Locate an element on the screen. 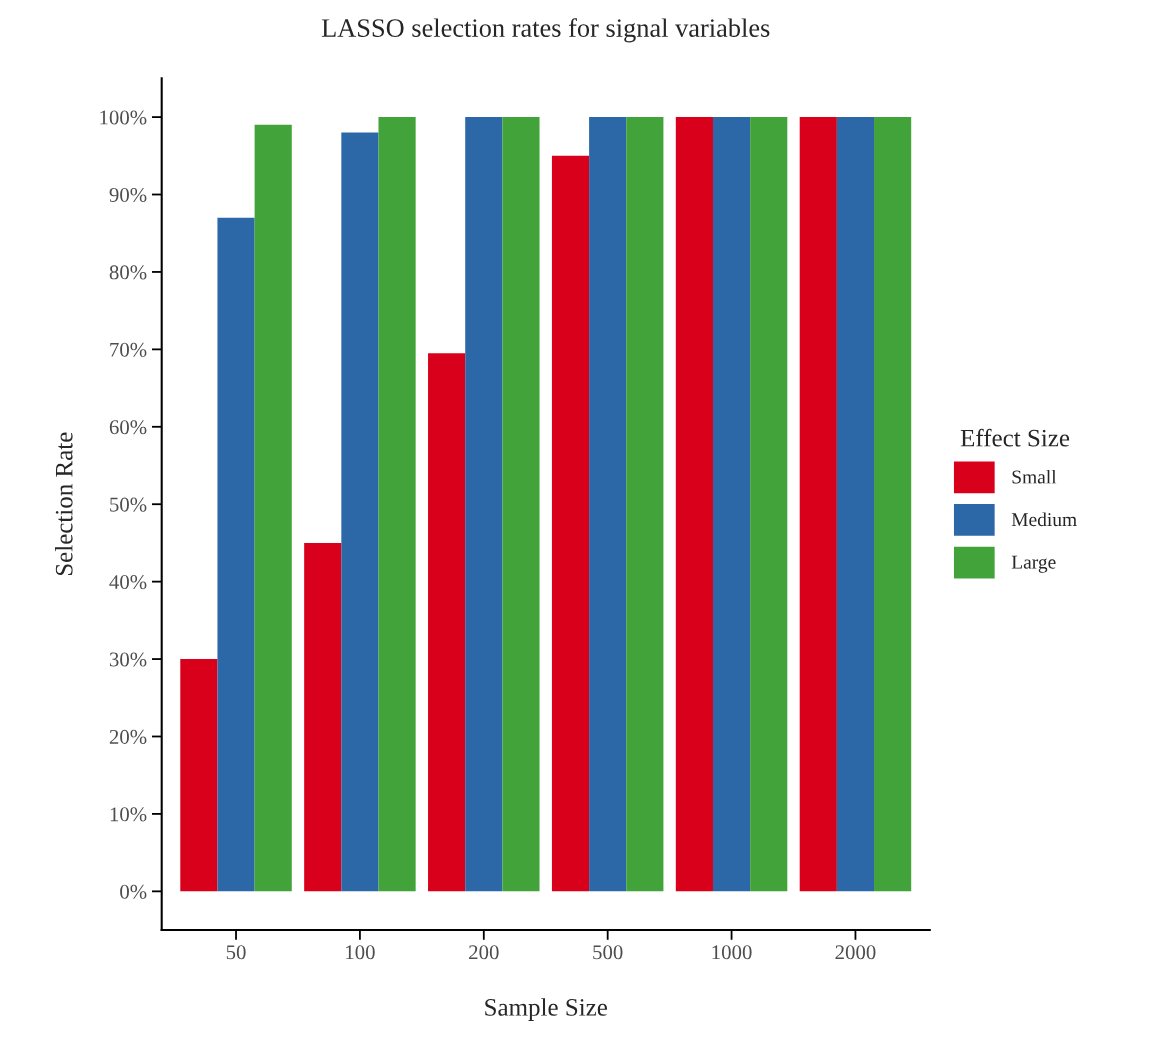 The image size is (1155, 1045). x-tick-label: 2000 is located at coordinates (855, 952).